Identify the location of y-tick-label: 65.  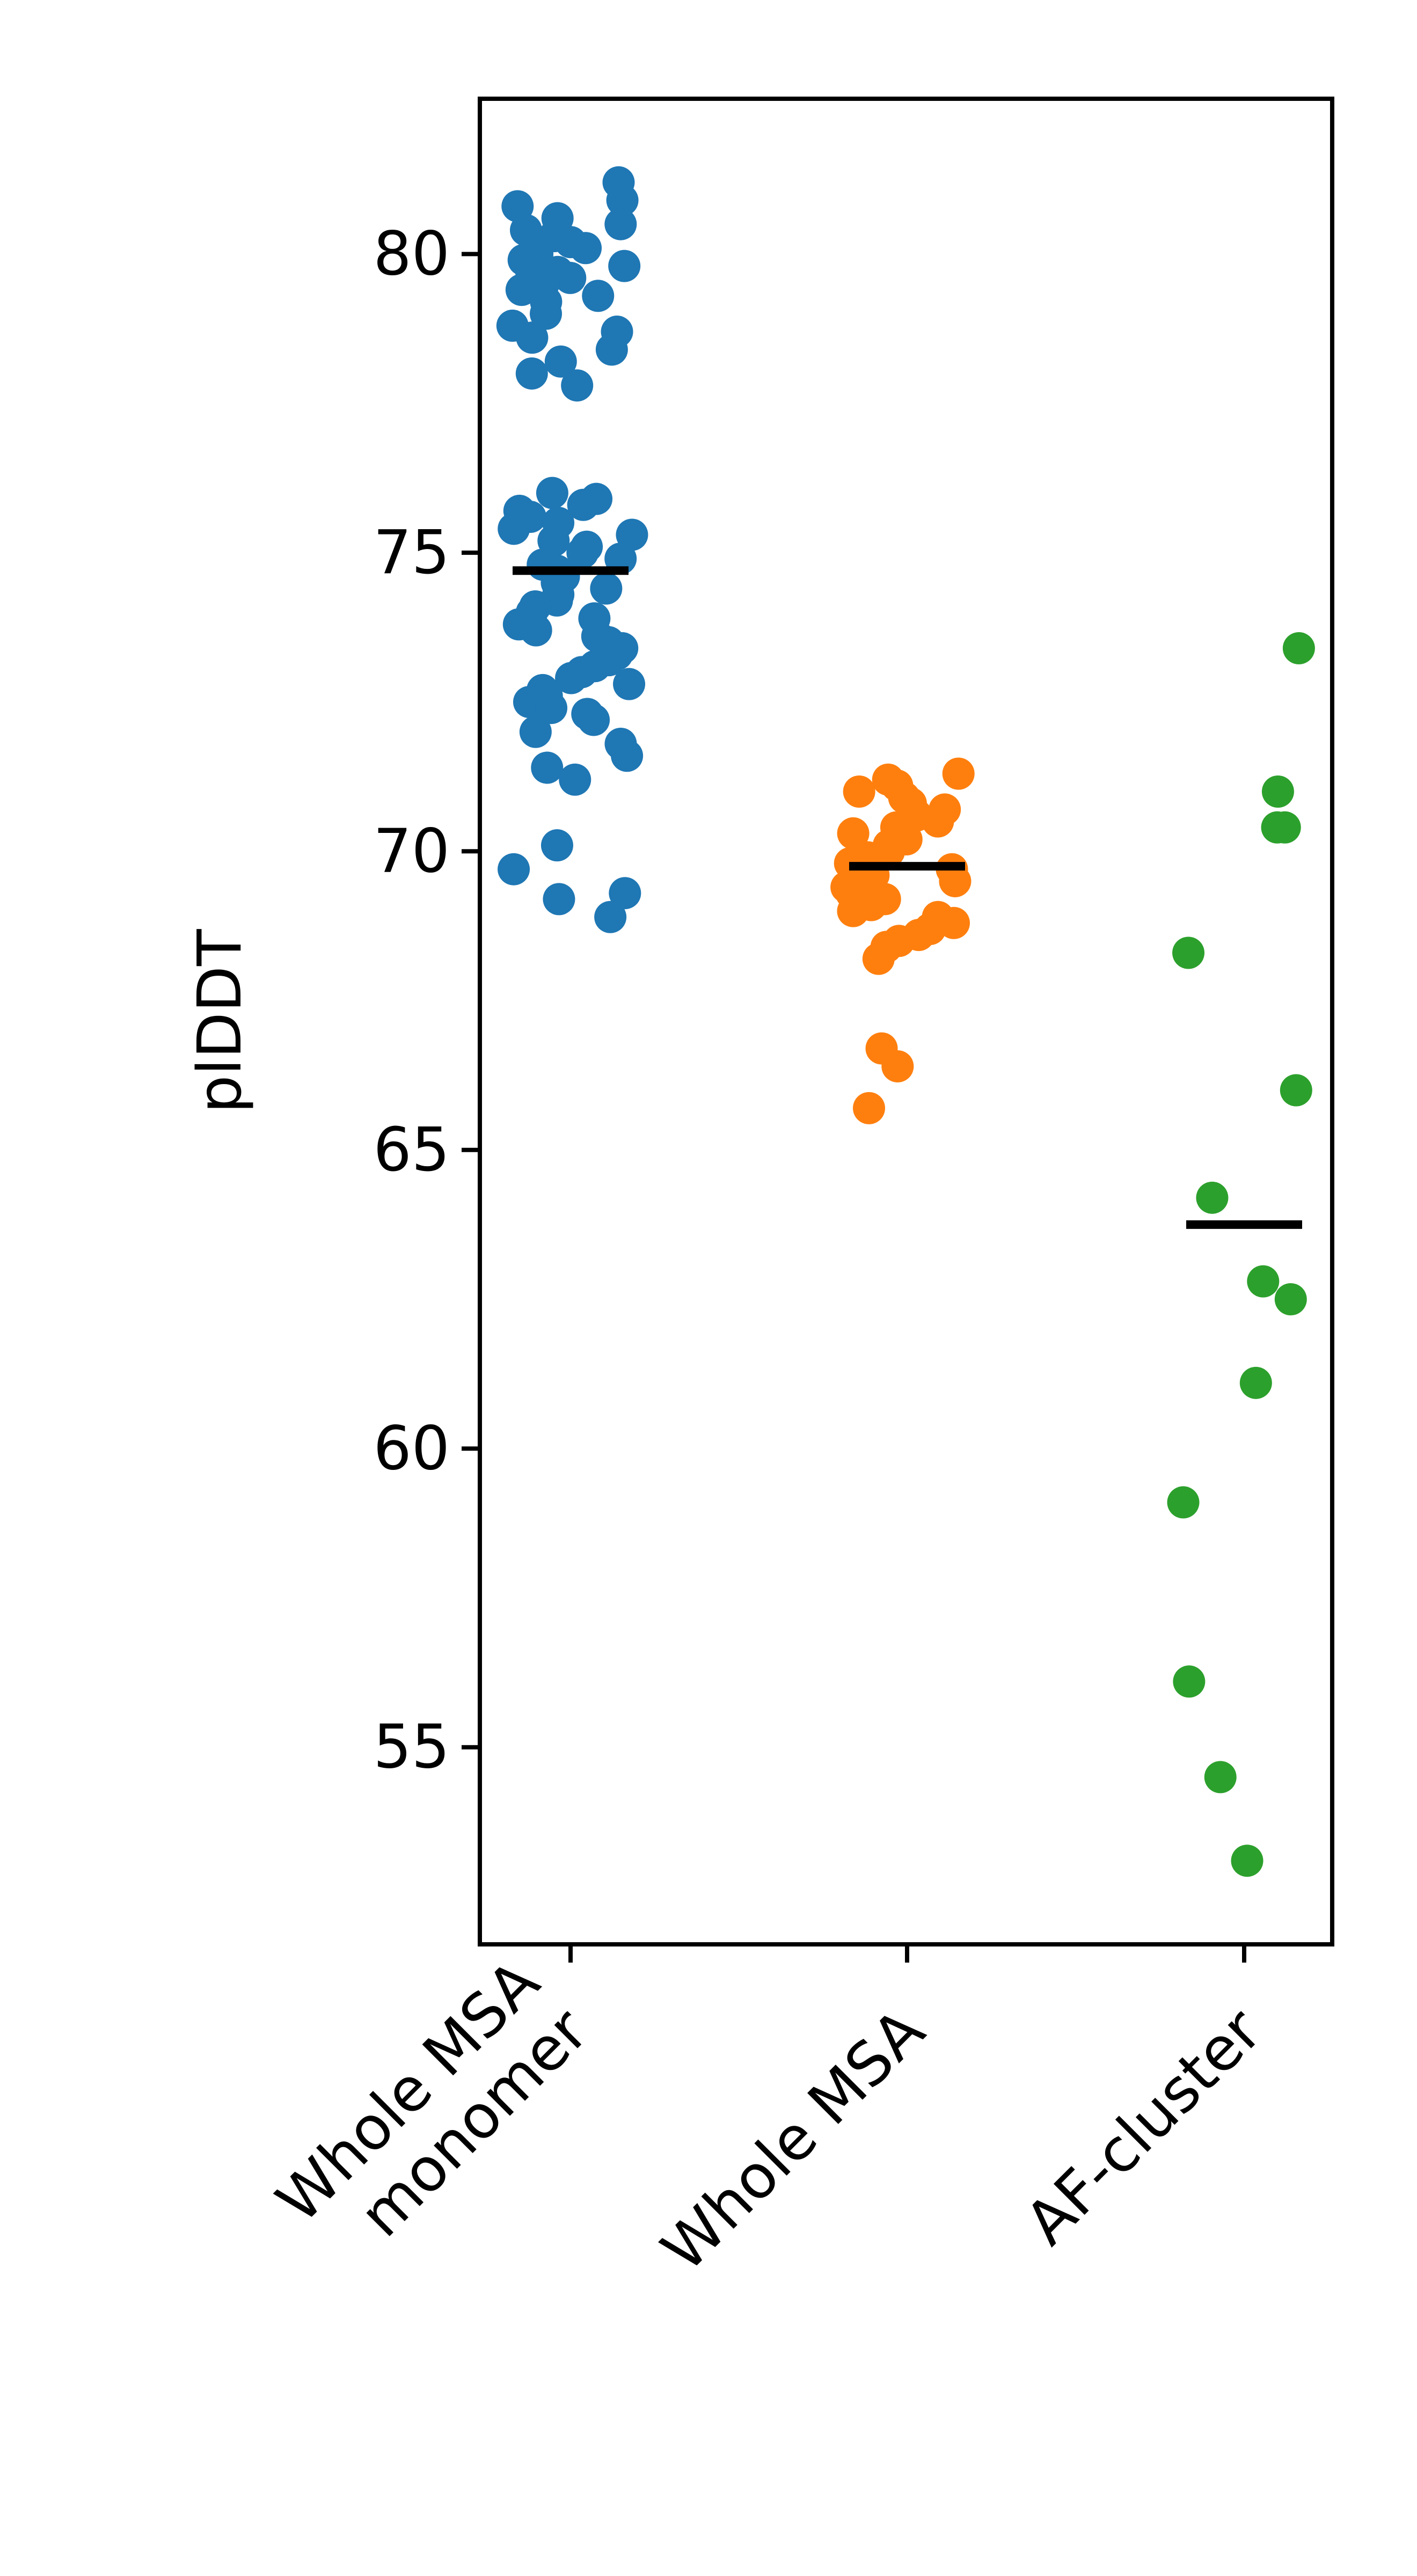
(411, 1150).